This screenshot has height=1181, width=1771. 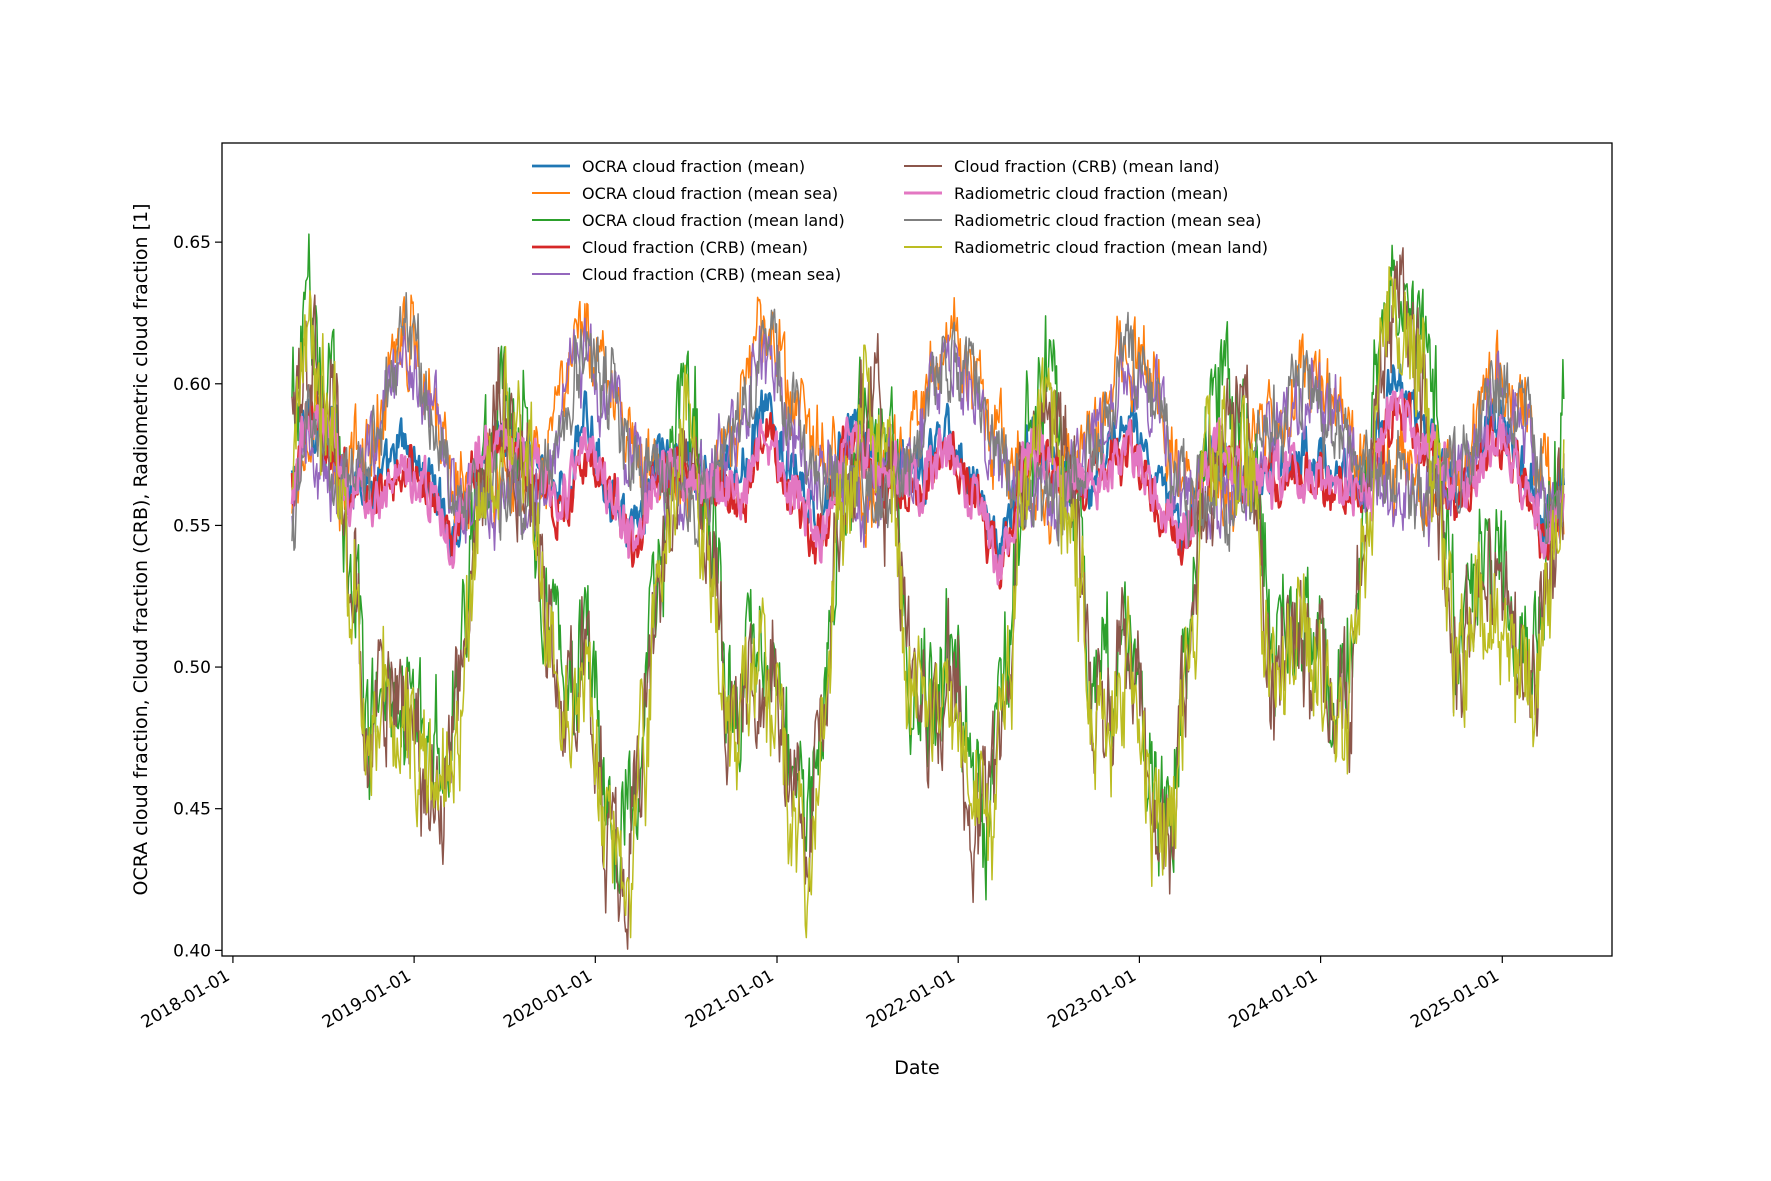 I want to click on y-tick-label: 0.55, so click(x=192, y=526).